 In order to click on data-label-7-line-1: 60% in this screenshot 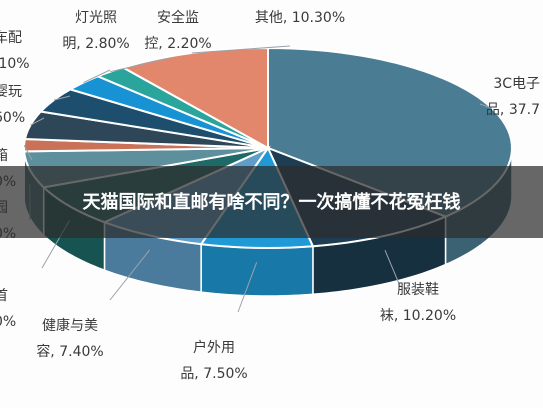, I will do `click(12, 118)`.